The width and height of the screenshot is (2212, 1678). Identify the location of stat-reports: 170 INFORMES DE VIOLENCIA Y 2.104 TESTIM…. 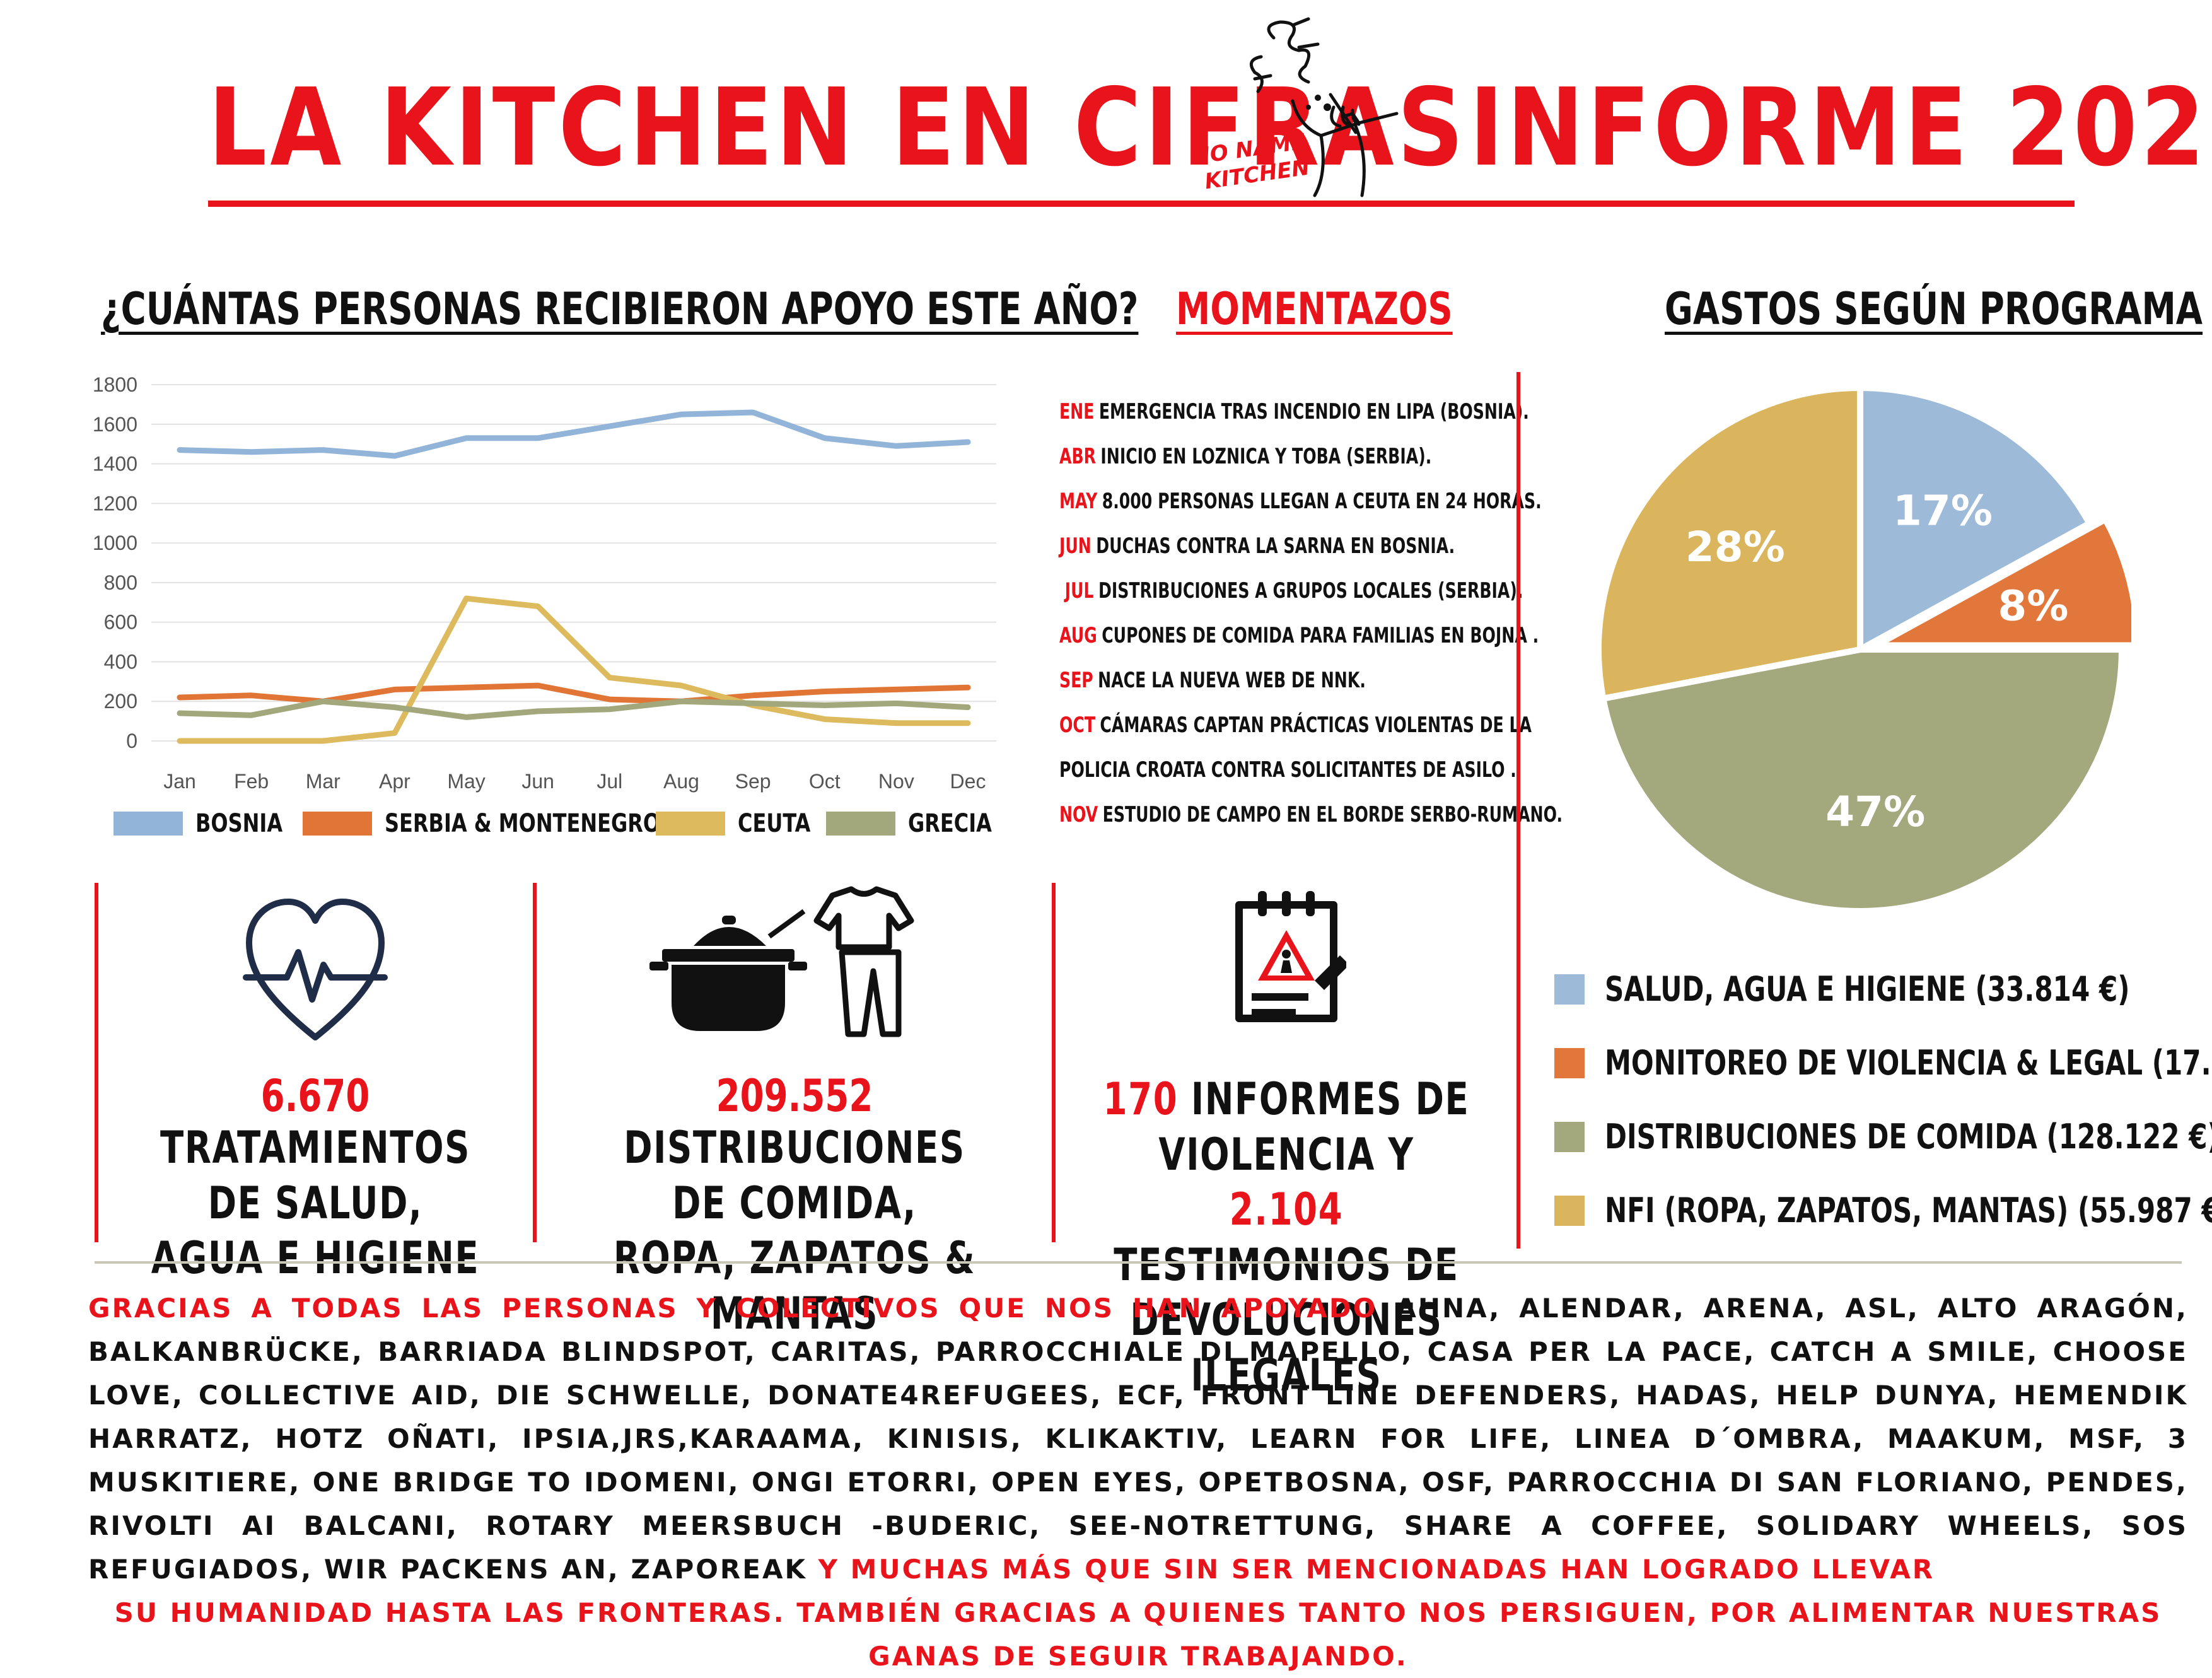
(1286, 1142).